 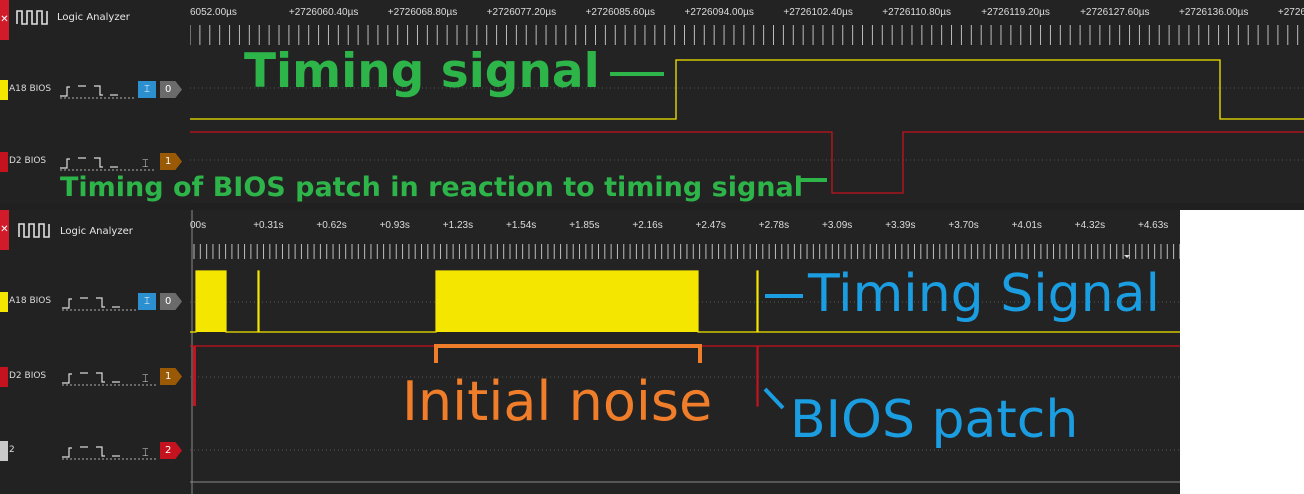 What do you see at coordinates (198, 225) in the screenshot?
I see `ruler-tick-label: 00s` at bounding box center [198, 225].